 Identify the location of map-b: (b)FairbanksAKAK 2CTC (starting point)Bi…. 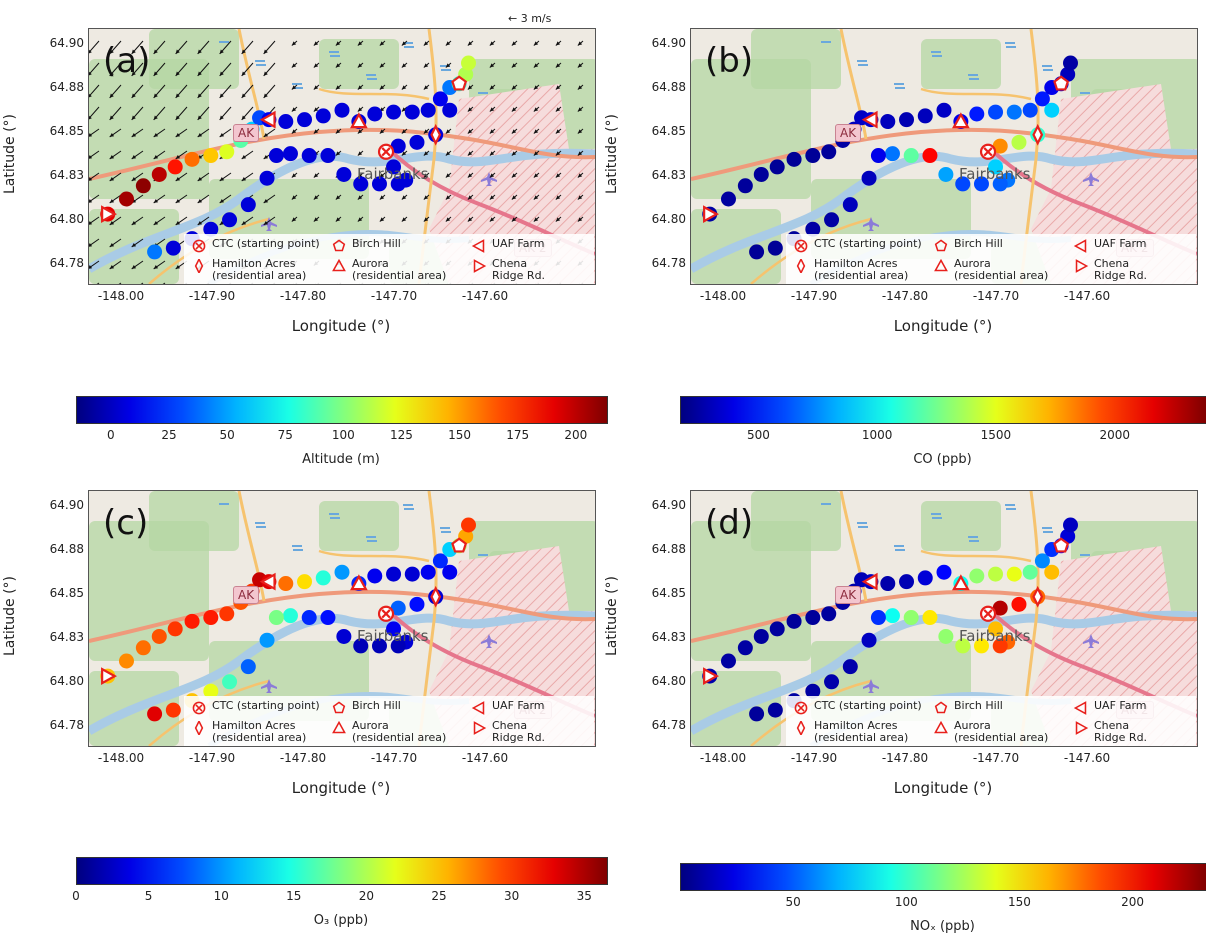
(944, 156).